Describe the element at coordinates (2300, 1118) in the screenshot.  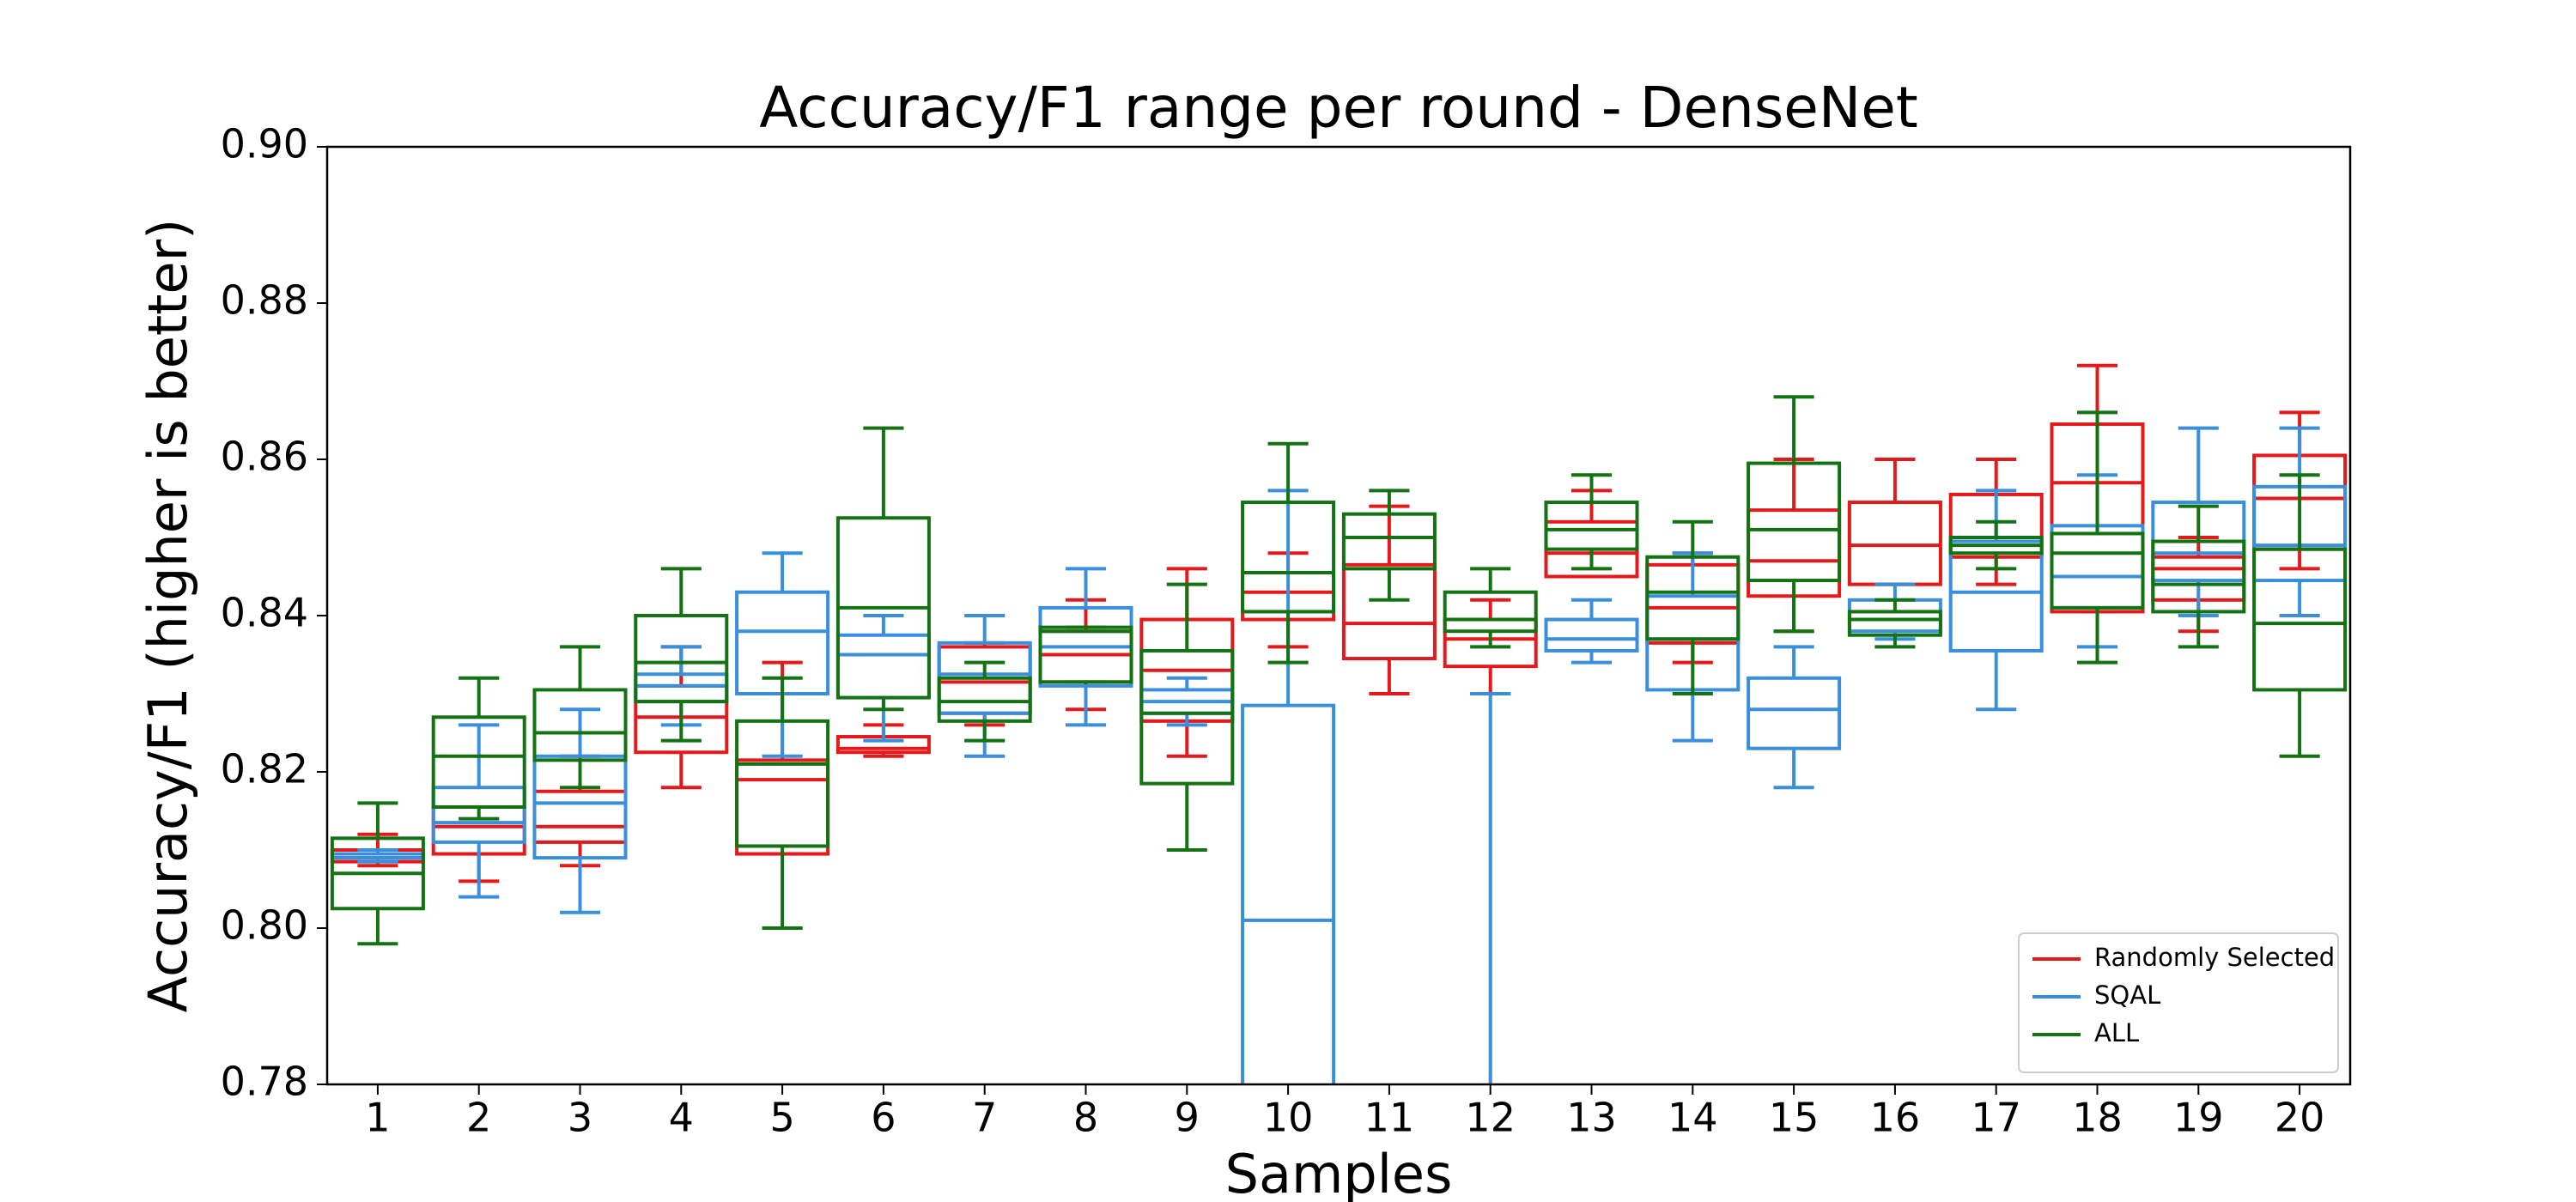
I see `x-tick-label: 20` at that location.